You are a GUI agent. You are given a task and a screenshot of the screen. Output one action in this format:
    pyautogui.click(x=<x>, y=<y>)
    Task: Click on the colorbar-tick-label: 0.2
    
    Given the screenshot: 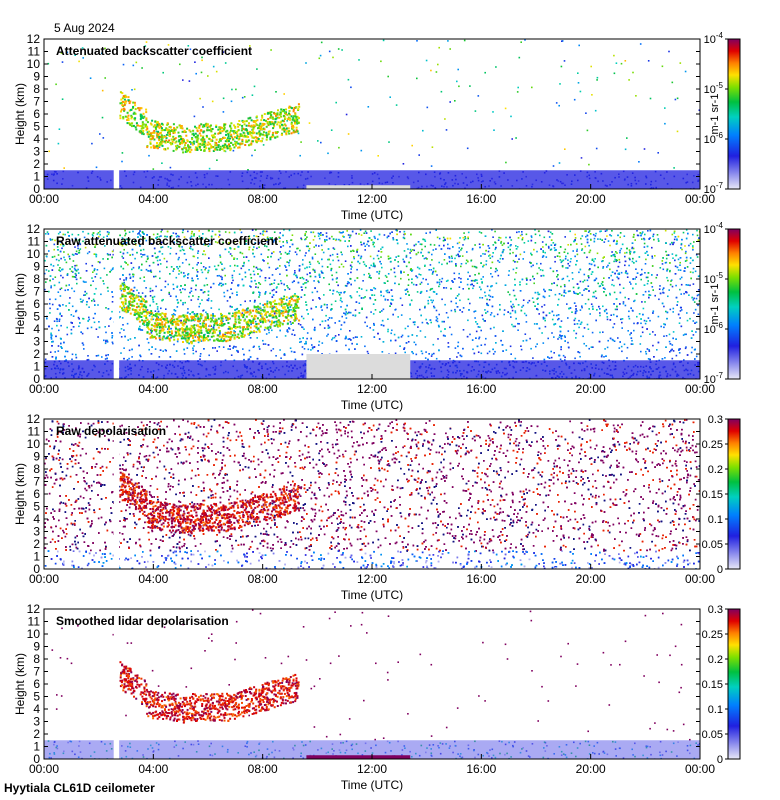 What is the action you would take?
    pyautogui.click(x=715, y=470)
    